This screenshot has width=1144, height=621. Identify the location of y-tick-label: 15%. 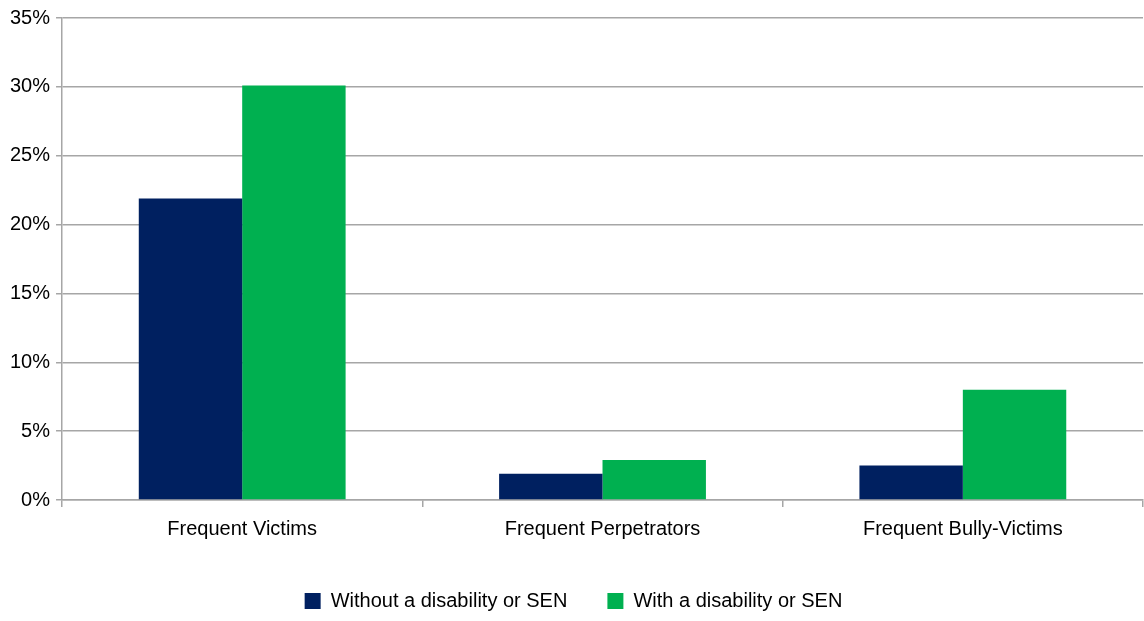
(30, 291).